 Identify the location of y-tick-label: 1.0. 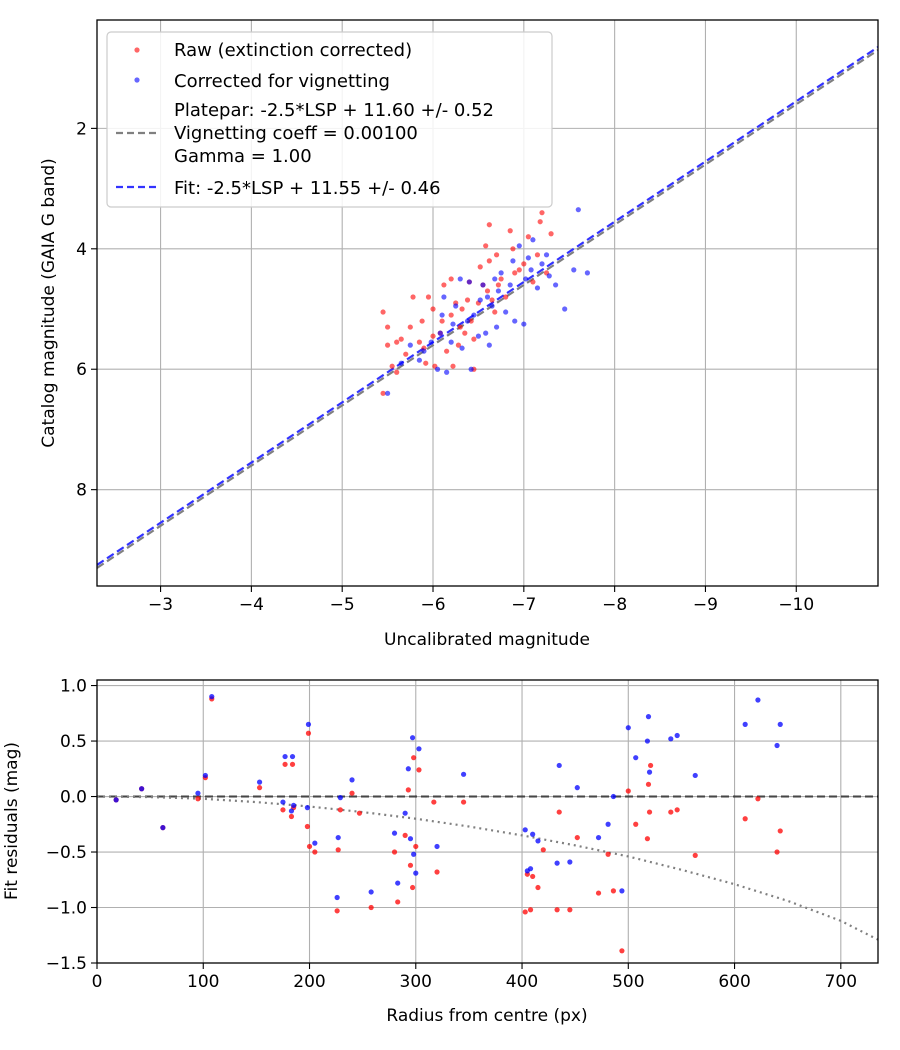
(73, 687).